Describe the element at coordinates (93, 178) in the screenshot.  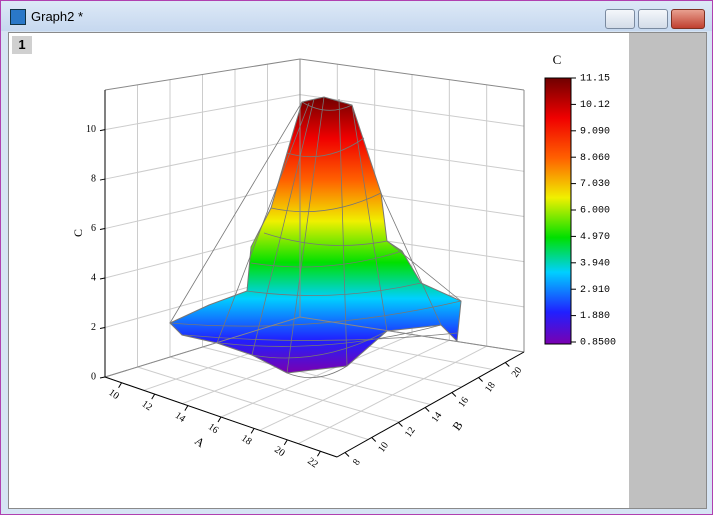
I see `z-tick-label: 8` at that location.